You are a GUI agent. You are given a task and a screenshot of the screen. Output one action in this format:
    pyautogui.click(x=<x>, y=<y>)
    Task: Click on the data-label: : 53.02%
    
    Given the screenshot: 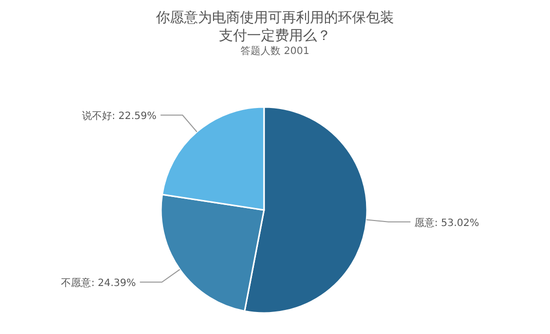 What is the action you would take?
    pyautogui.click(x=457, y=223)
    